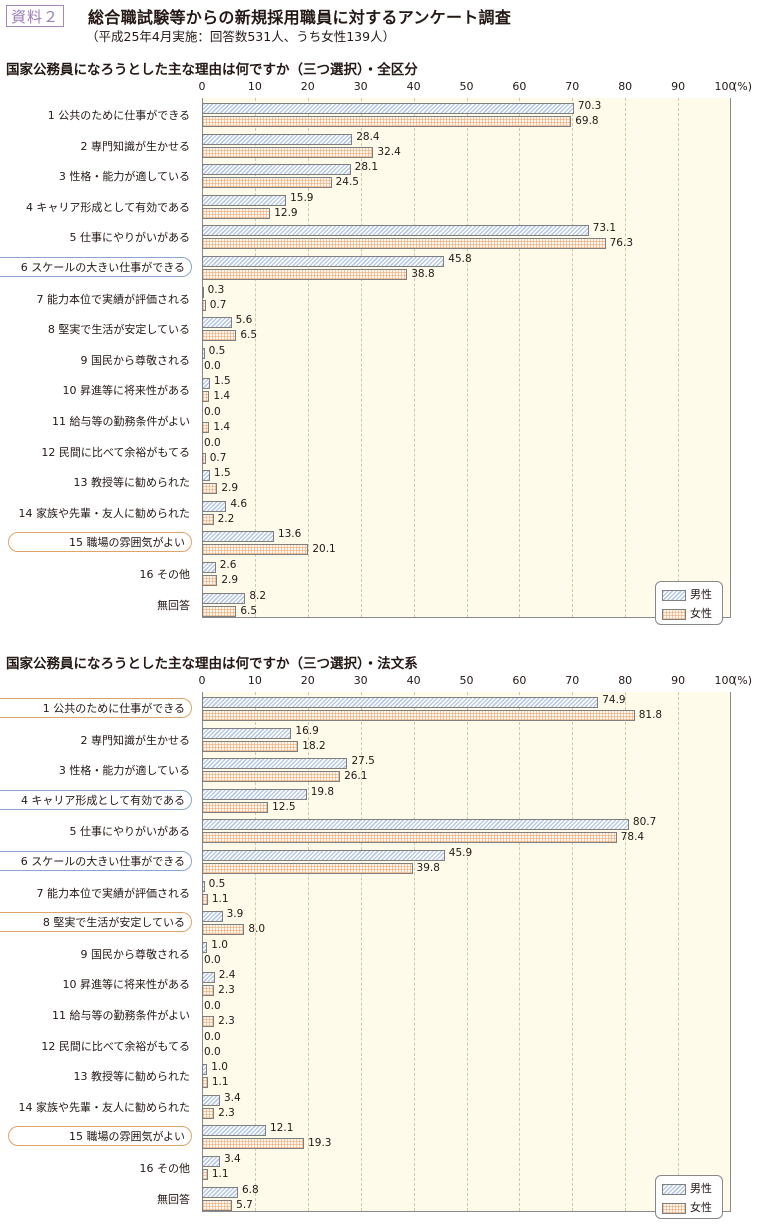 Image resolution: width=757 pixels, height=1232 pixels. I want to click on female-swatch-icon, so click(674, 1208).